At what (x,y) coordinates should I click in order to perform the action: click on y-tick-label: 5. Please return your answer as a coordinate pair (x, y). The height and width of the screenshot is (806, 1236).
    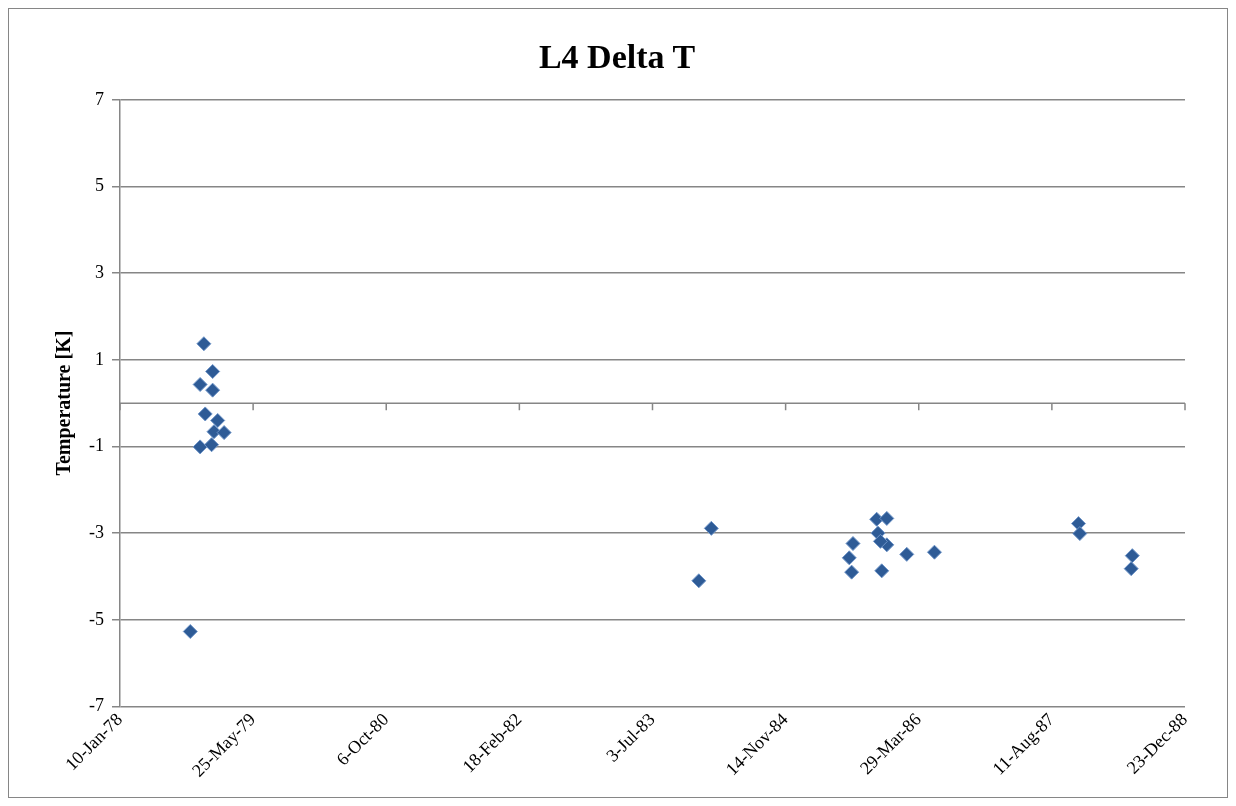
    Looking at the image, I should click on (99, 185).